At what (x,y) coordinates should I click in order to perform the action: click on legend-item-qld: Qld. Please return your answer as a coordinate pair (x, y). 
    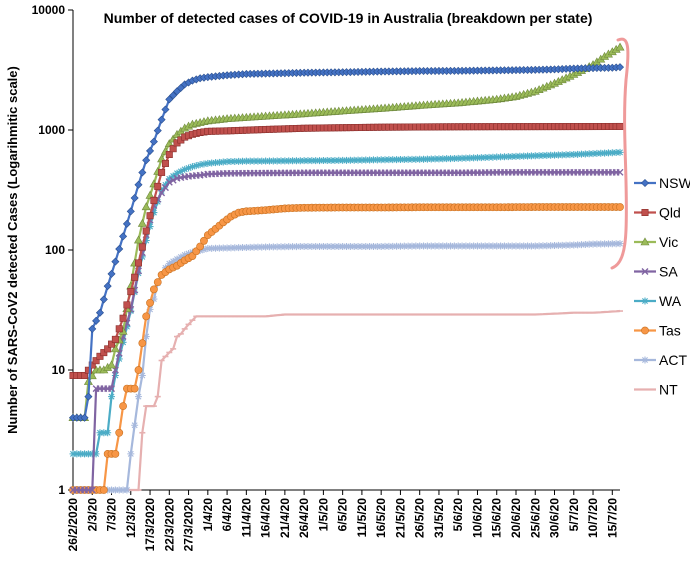
    Looking at the image, I should click on (657, 213).